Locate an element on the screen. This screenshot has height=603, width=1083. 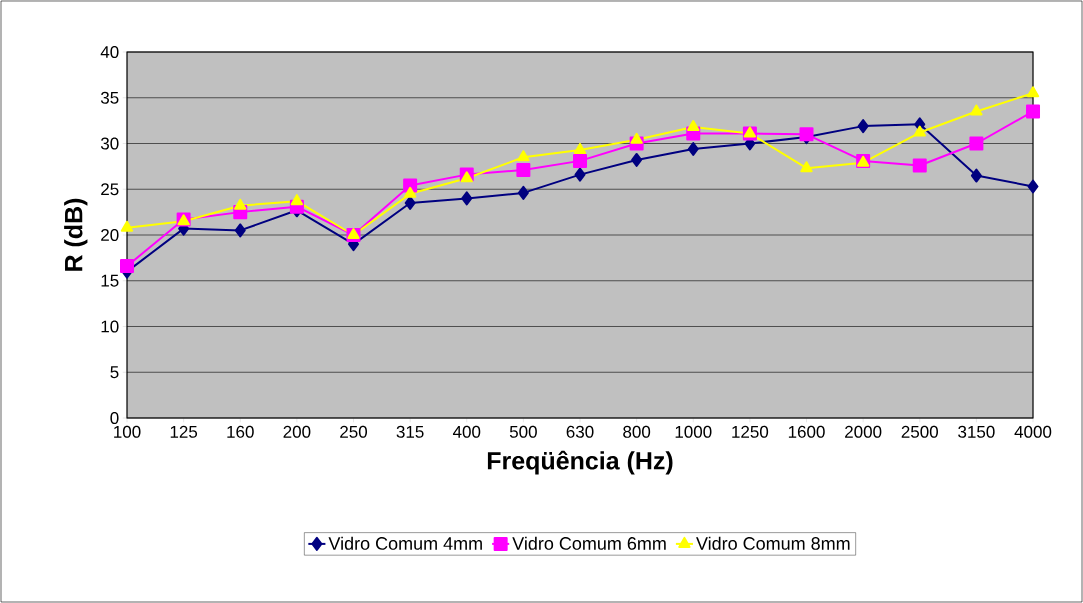
x-tick-label: 1250 is located at coordinates (750, 431).